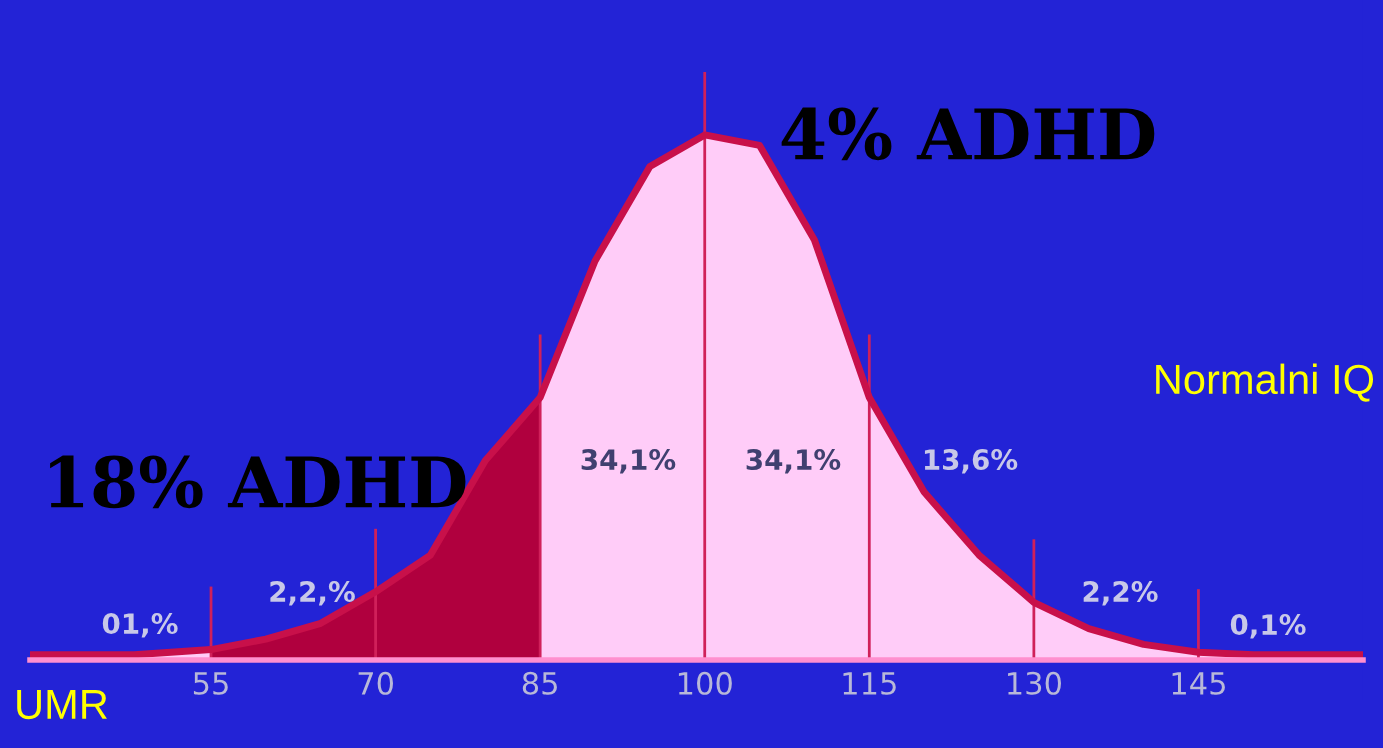 The height and width of the screenshot is (748, 1383). What do you see at coordinates (140, 625) in the screenshot?
I see `annotation: 01,%` at bounding box center [140, 625].